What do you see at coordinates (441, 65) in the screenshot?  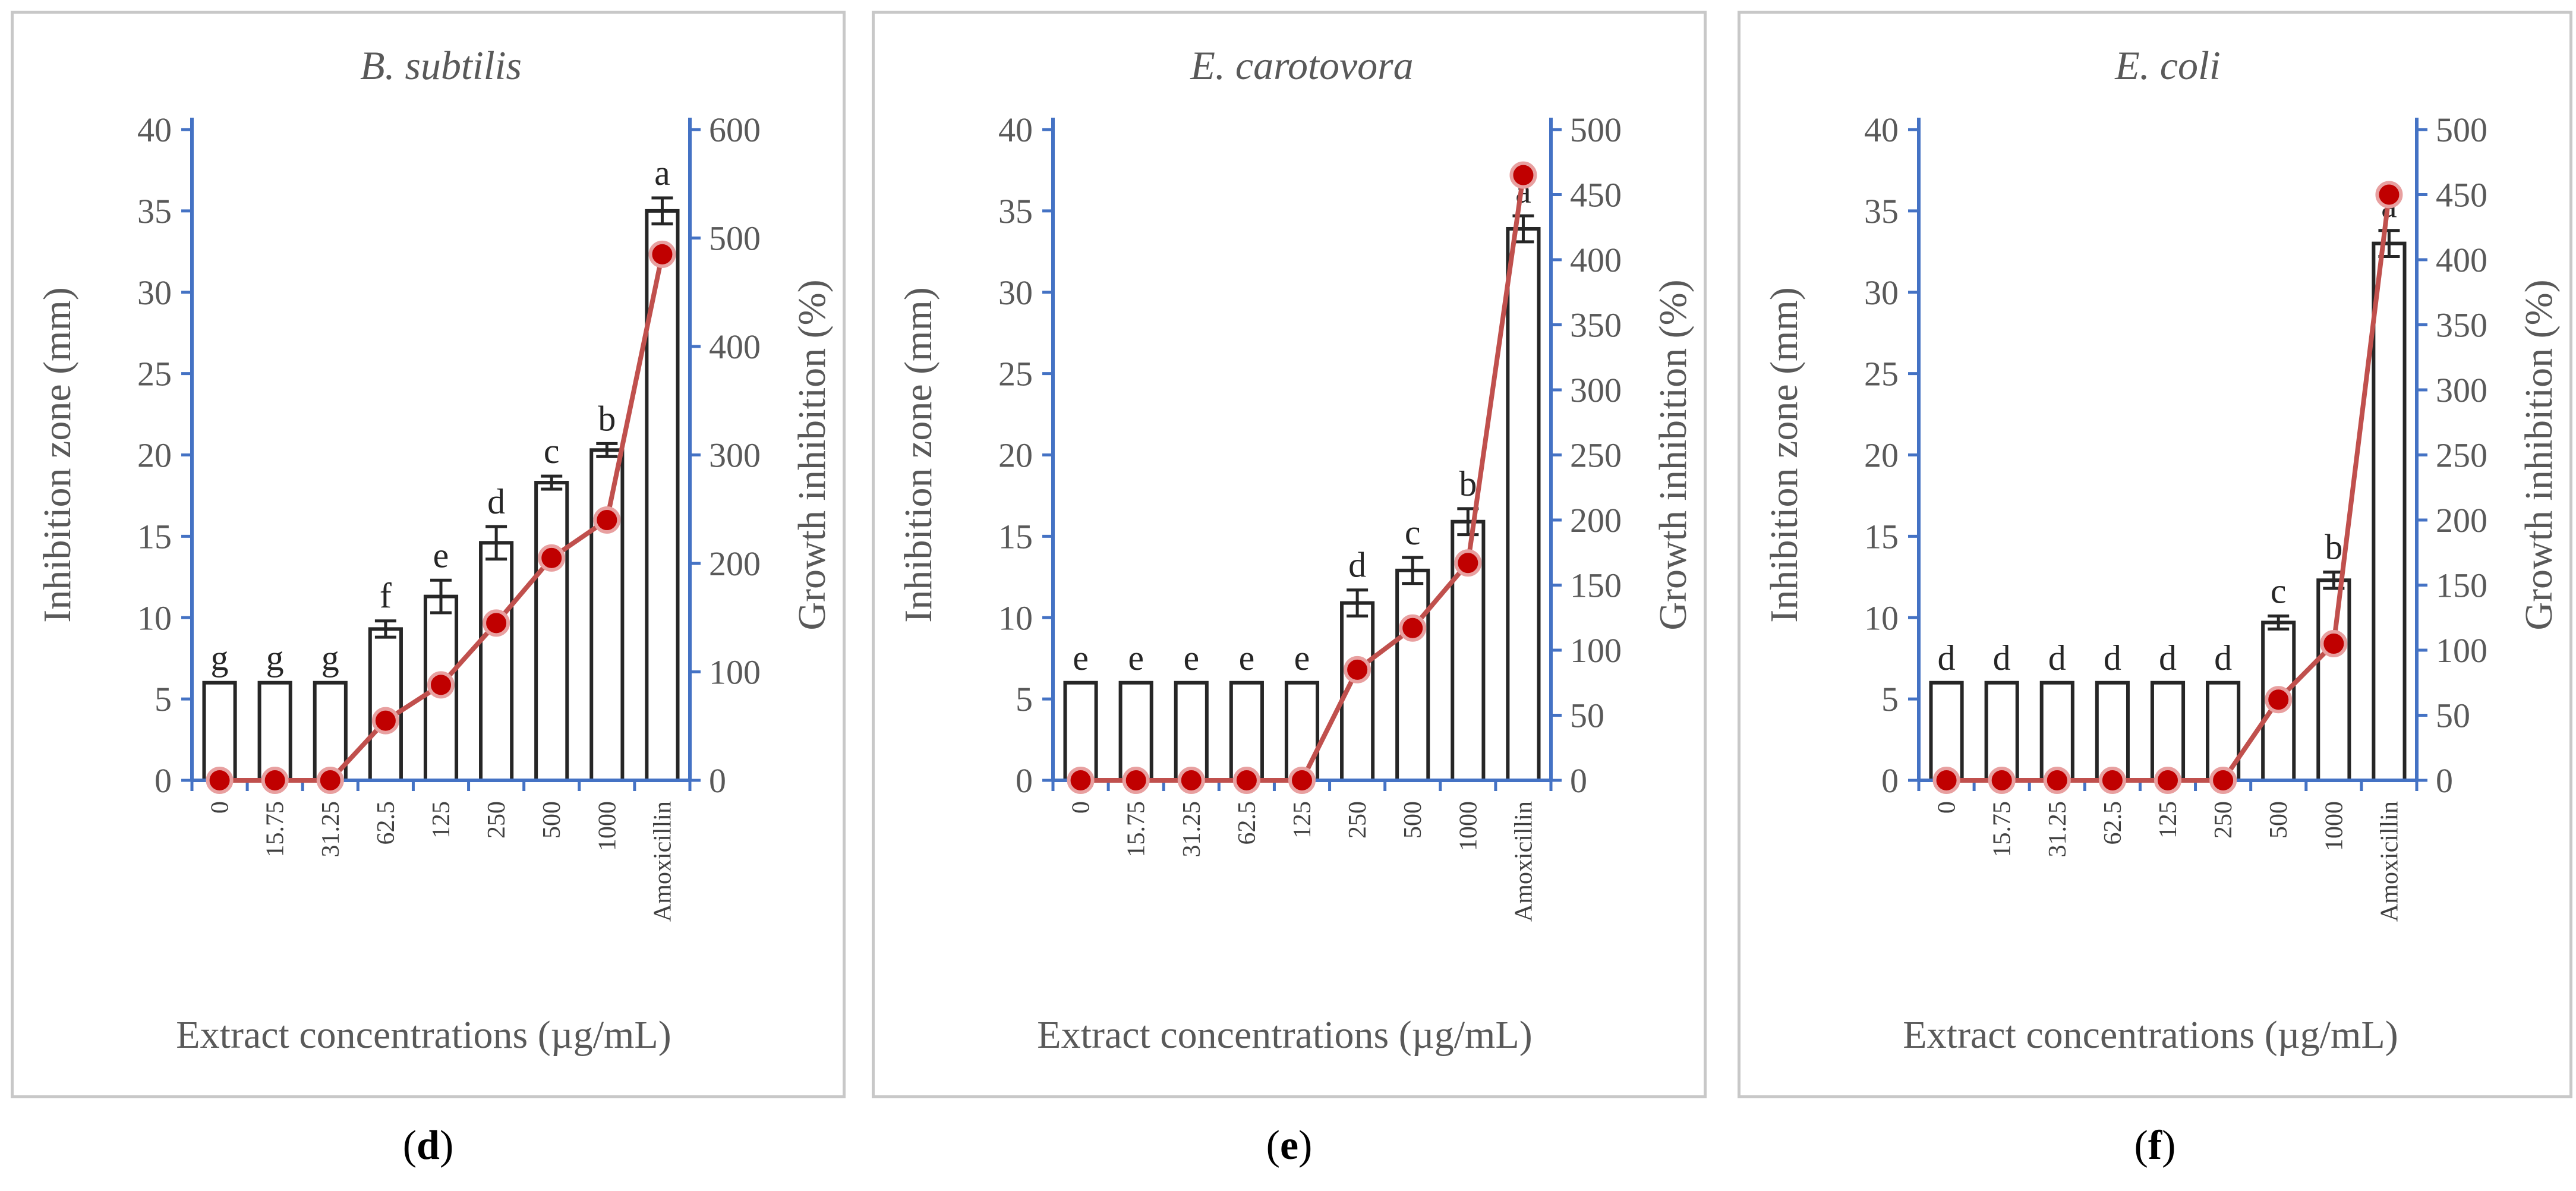 I see `chart-title: B. subtilis` at bounding box center [441, 65].